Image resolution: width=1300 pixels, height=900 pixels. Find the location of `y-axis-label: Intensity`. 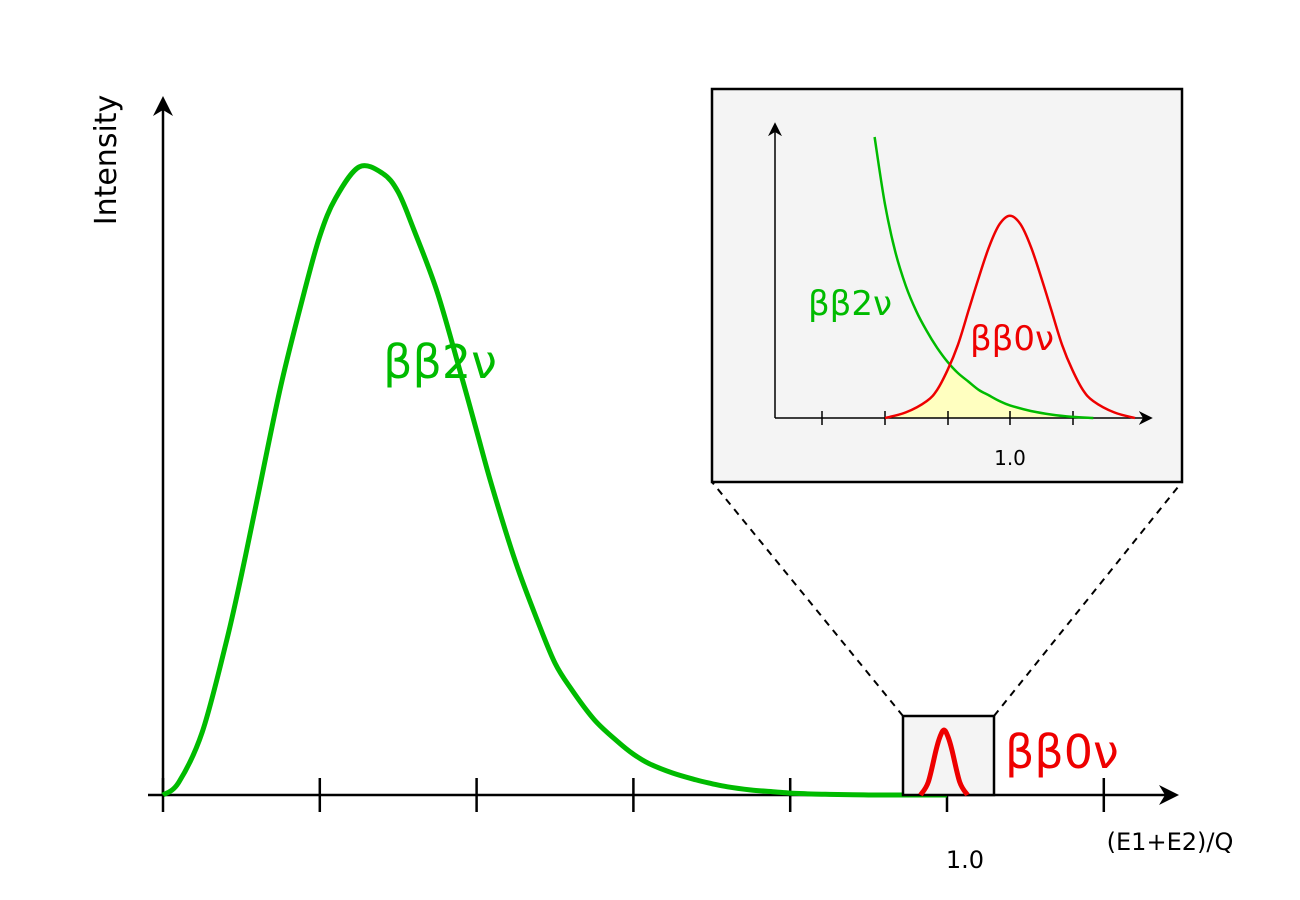

y-axis-label: Intensity is located at coordinates (106, 160).